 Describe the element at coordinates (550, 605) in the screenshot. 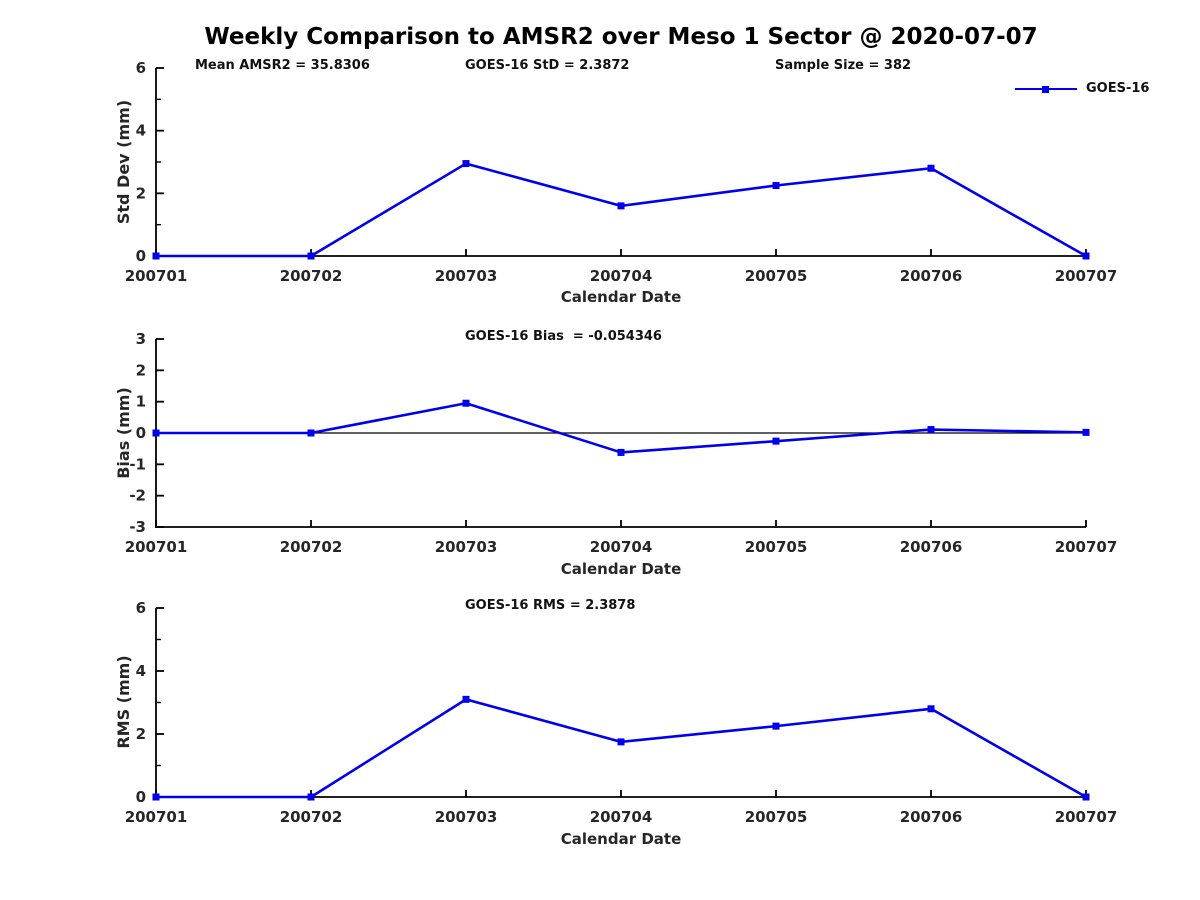

I see `annotation-goes16-rms: GOES-16 RMS = 2.3878` at that location.